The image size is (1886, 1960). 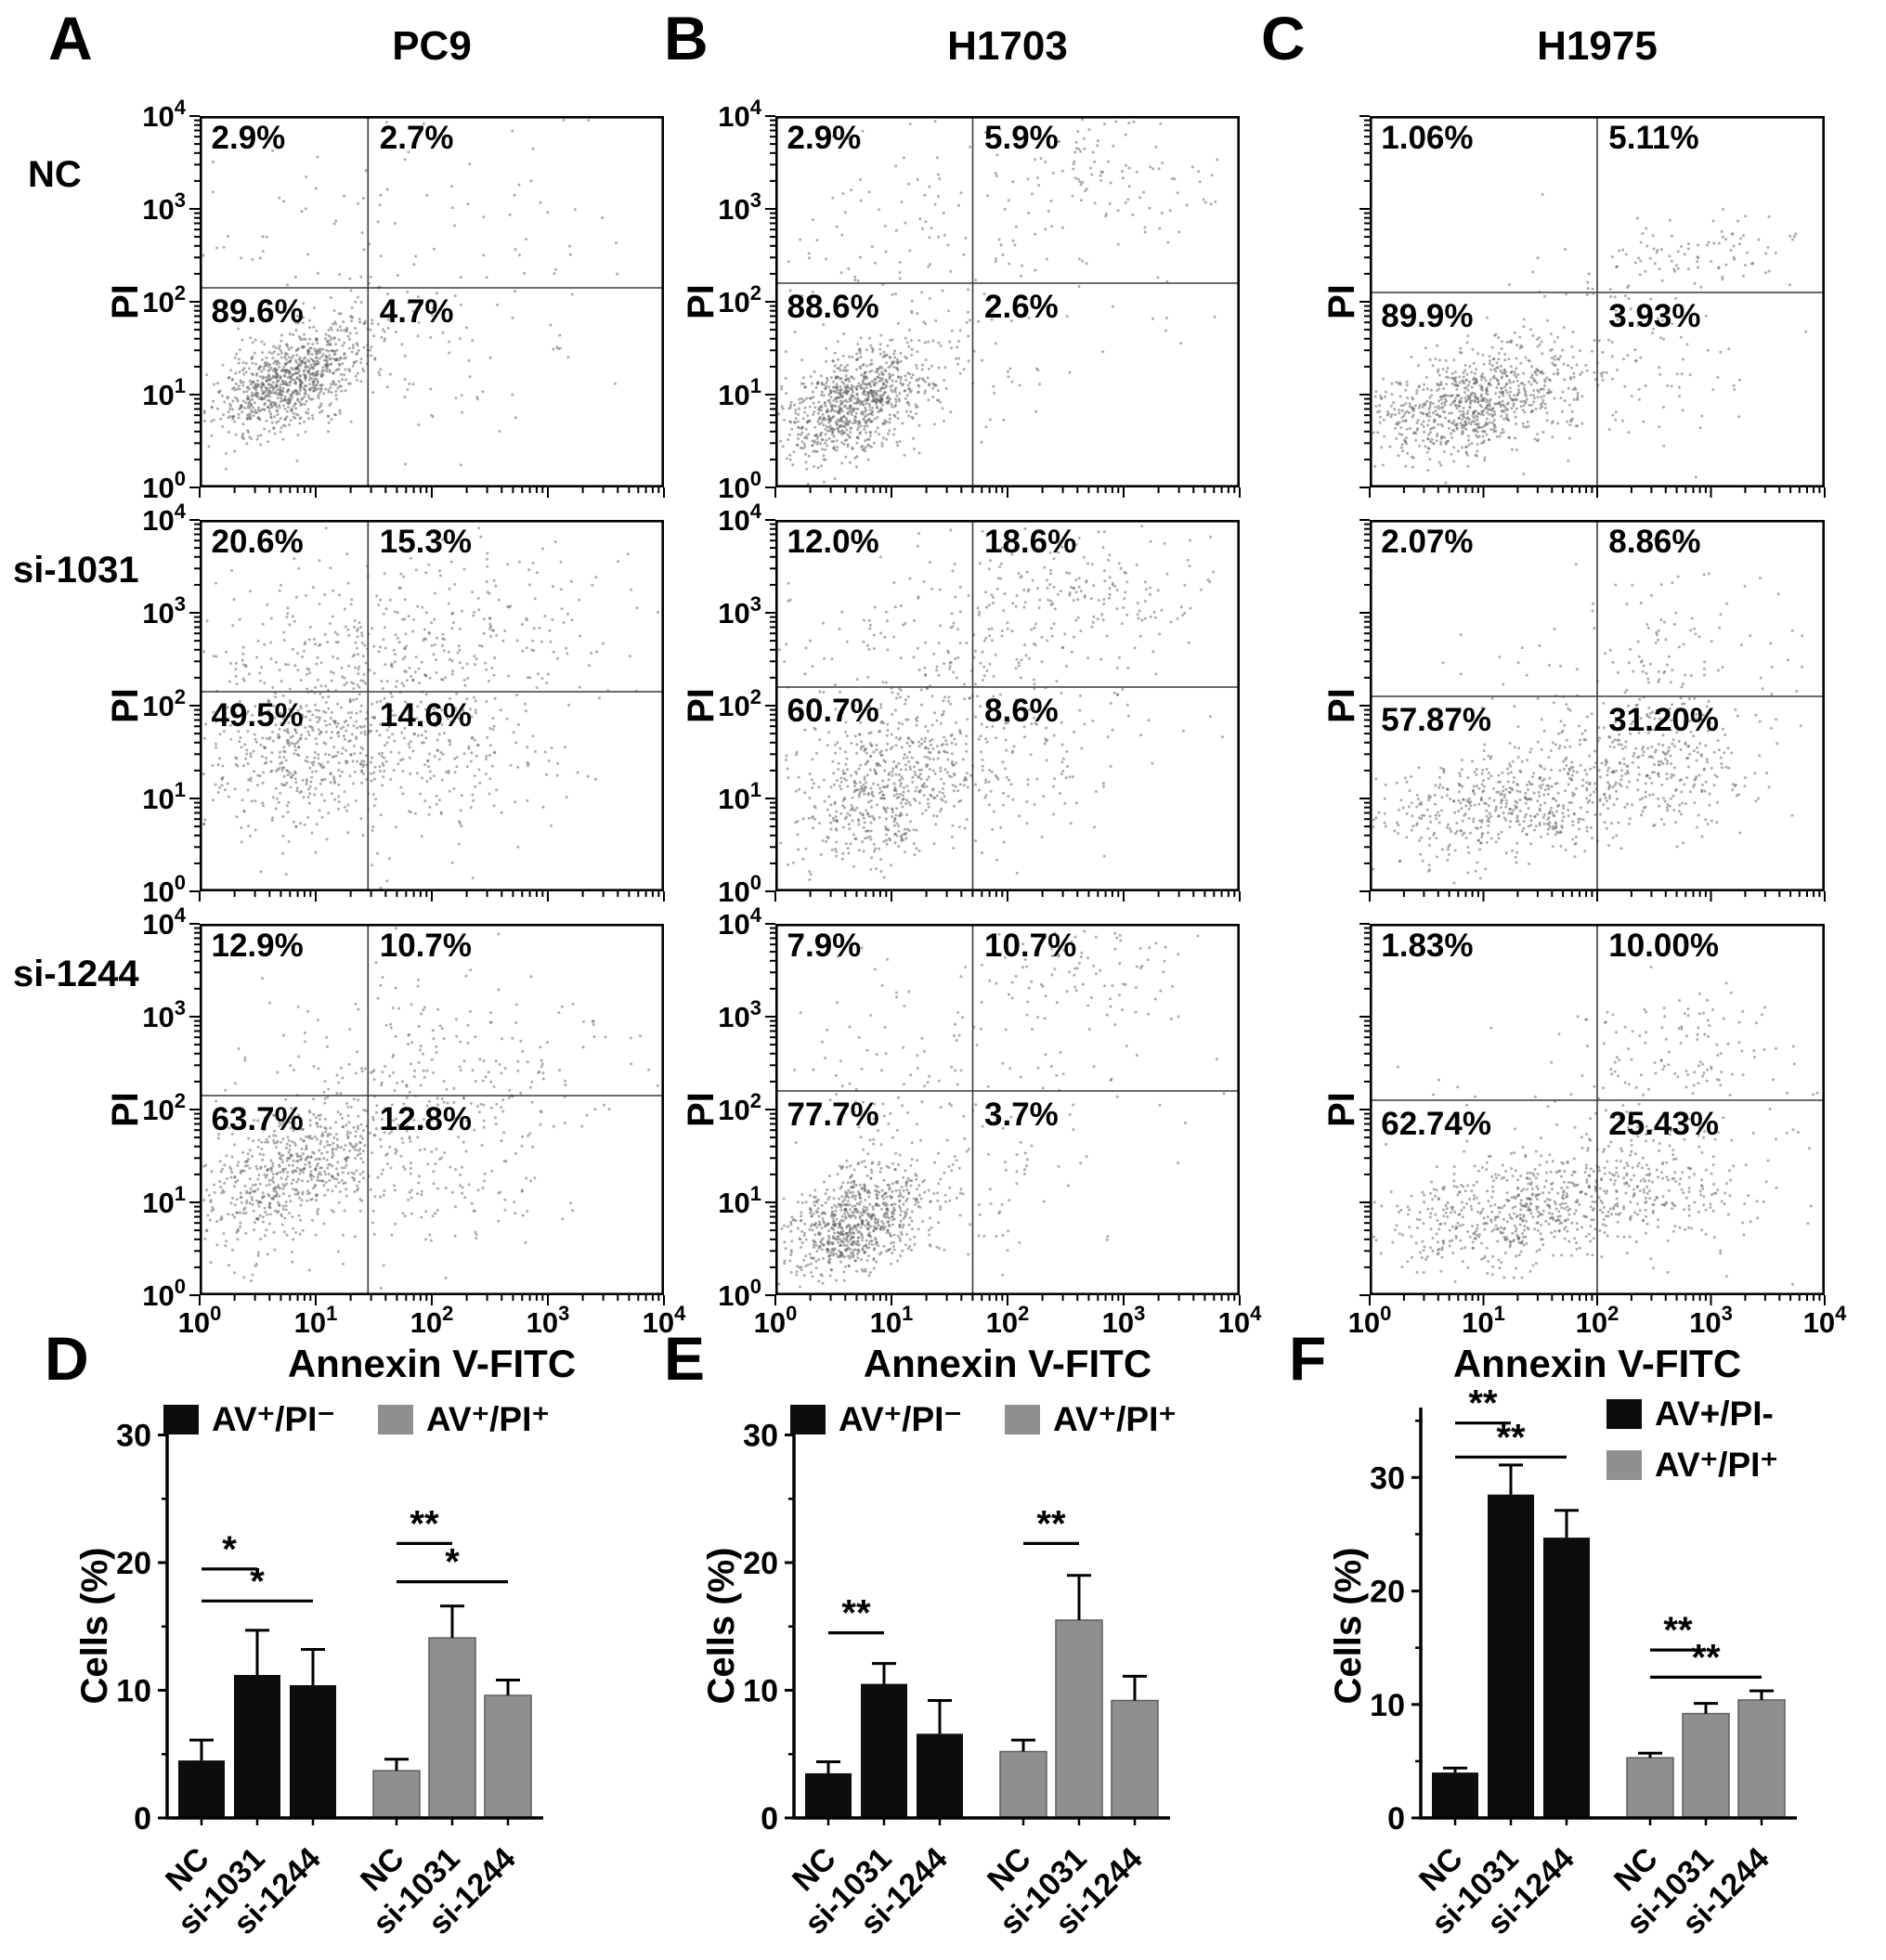 What do you see at coordinates (76, 974) in the screenshot?
I see `condition-label-si-1244: si-1244` at bounding box center [76, 974].